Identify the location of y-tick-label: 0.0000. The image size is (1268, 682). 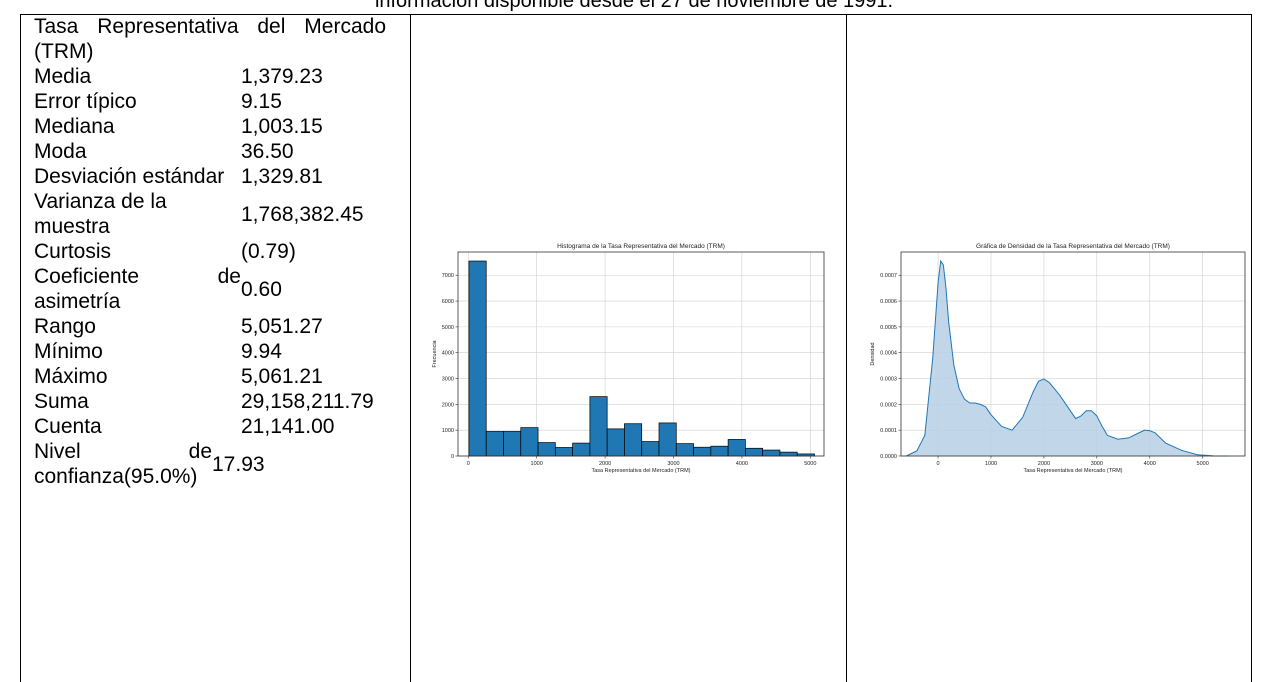
(888, 457).